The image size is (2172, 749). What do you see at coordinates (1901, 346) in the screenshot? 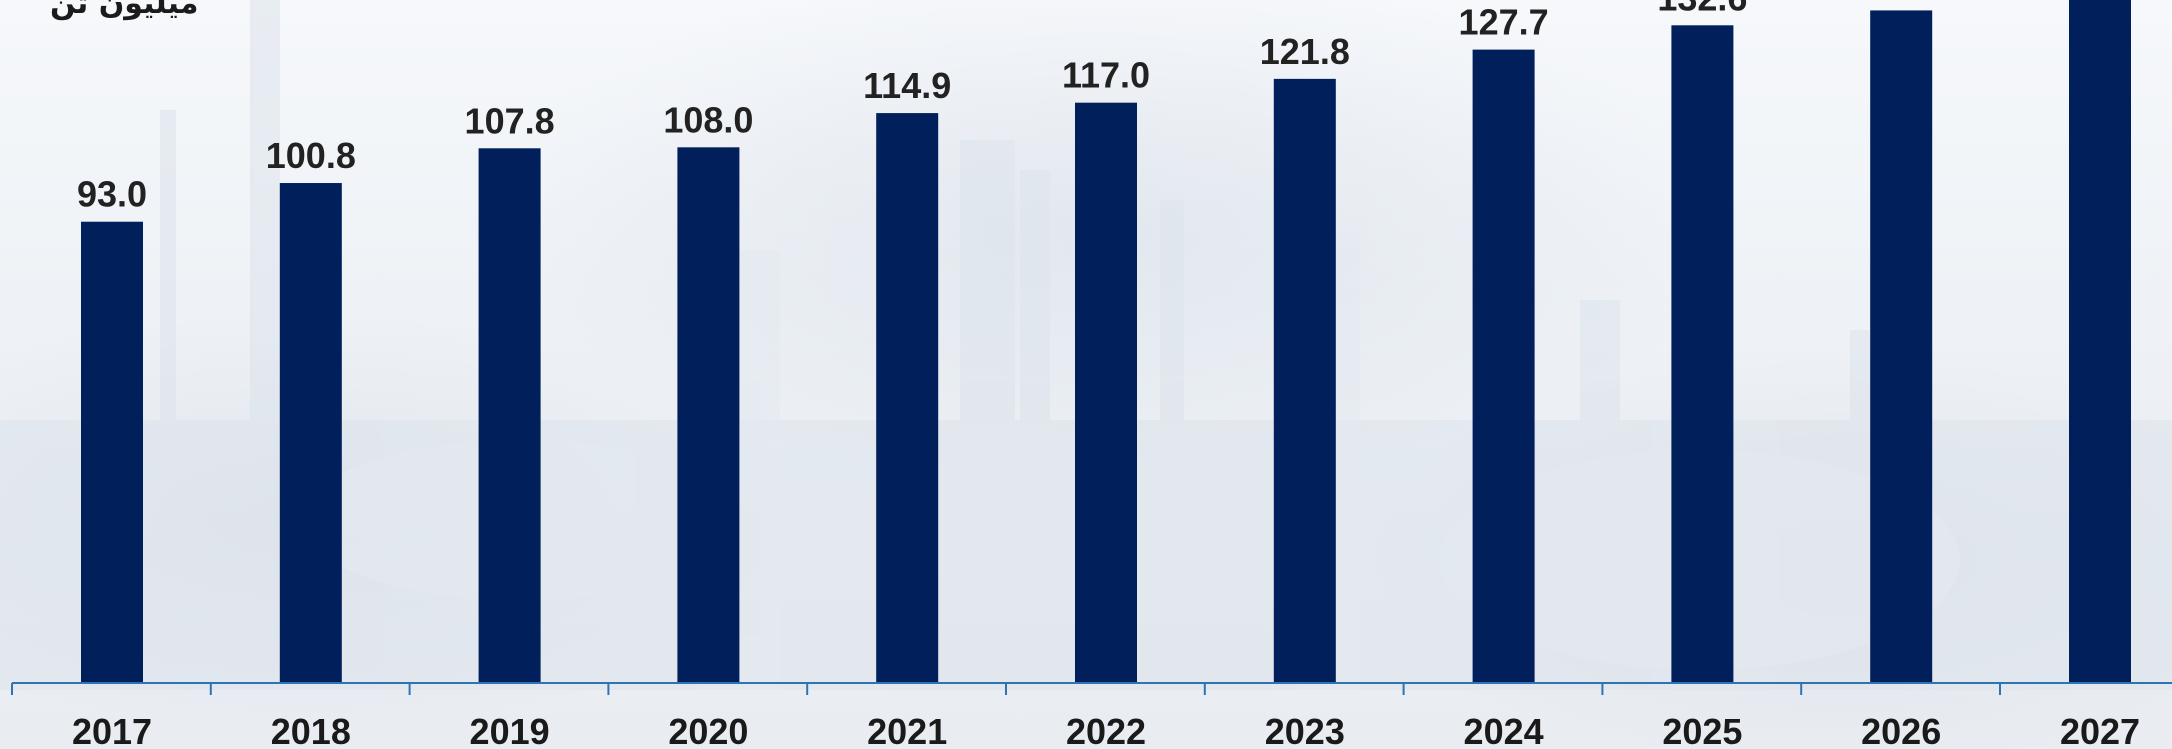
I see `bar-2026` at bounding box center [1901, 346].